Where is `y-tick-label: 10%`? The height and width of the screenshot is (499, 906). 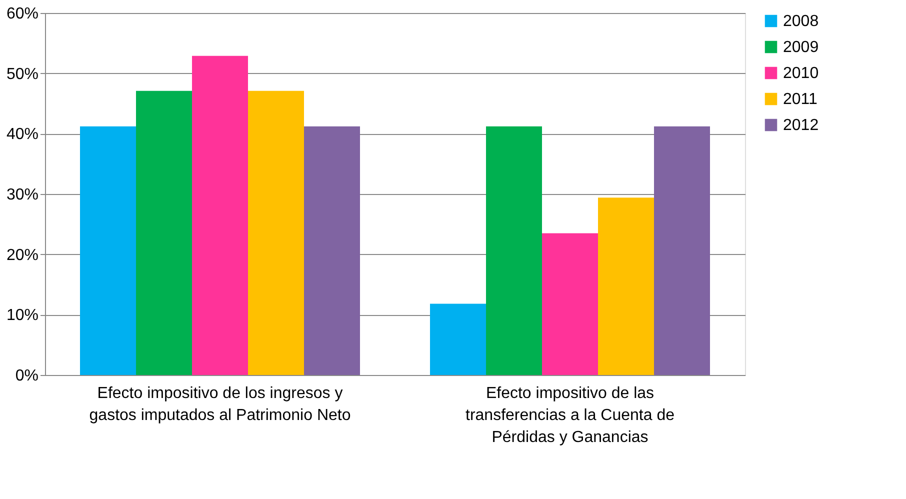 y-tick-label: 10% is located at coordinates (22, 315).